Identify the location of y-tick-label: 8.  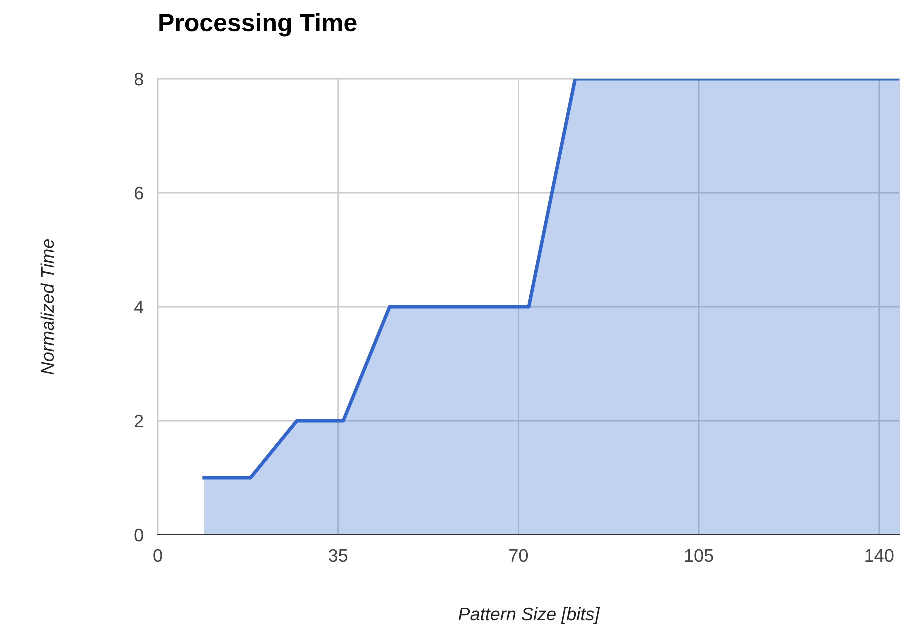
(139, 79).